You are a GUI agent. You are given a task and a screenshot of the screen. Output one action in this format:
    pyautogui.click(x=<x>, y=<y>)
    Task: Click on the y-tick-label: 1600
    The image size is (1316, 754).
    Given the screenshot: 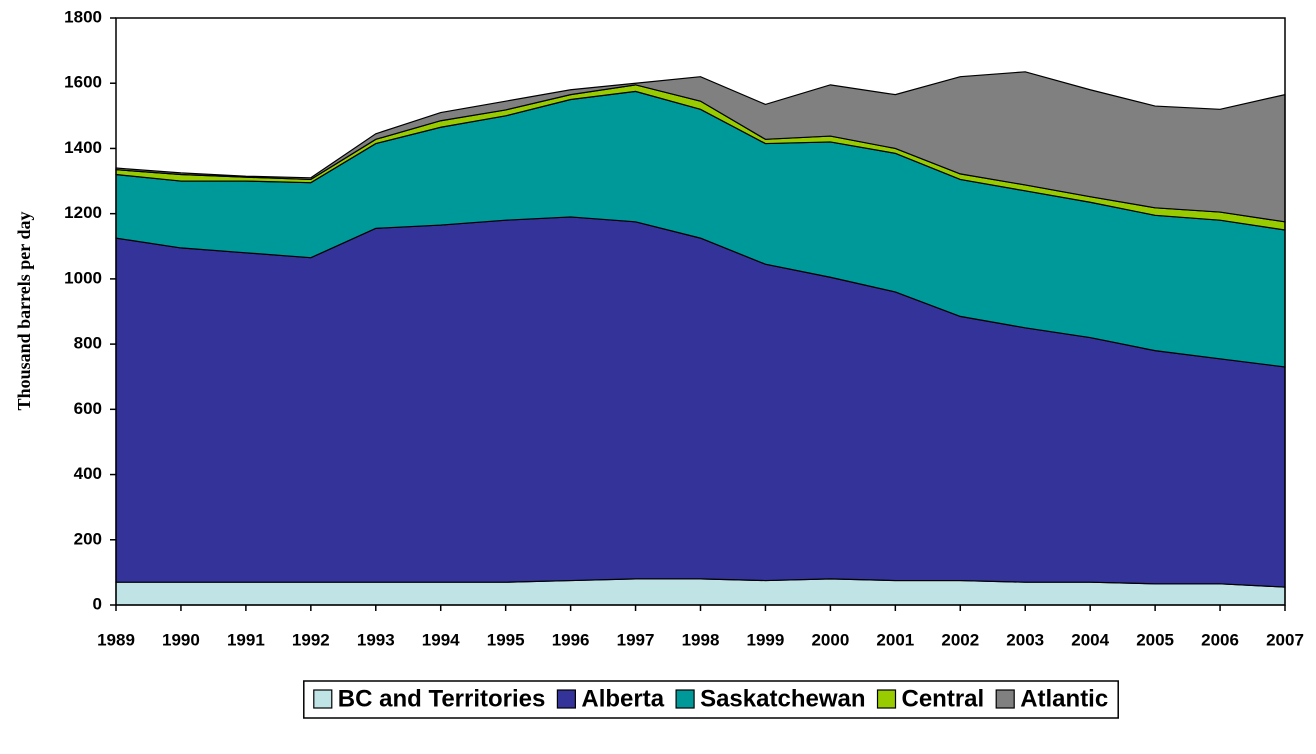 What is the action you would take?
    pyautogui.click(x=83, y=82)
    